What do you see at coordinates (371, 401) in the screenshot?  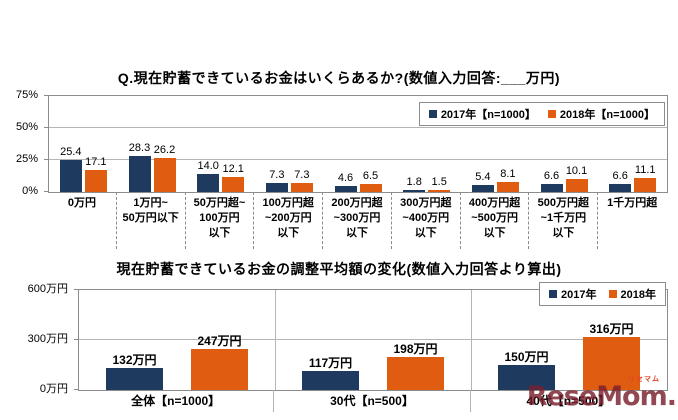 I see `x-axis-category-label: 30代【n=500】` at bounding box center [371, 401].